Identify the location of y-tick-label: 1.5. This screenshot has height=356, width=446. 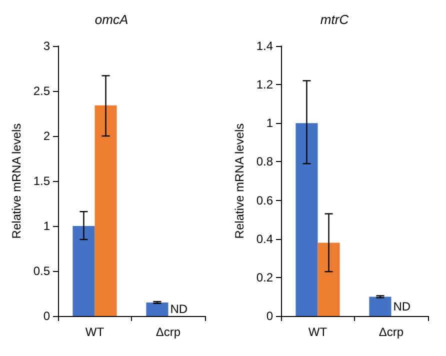
(41, 181).